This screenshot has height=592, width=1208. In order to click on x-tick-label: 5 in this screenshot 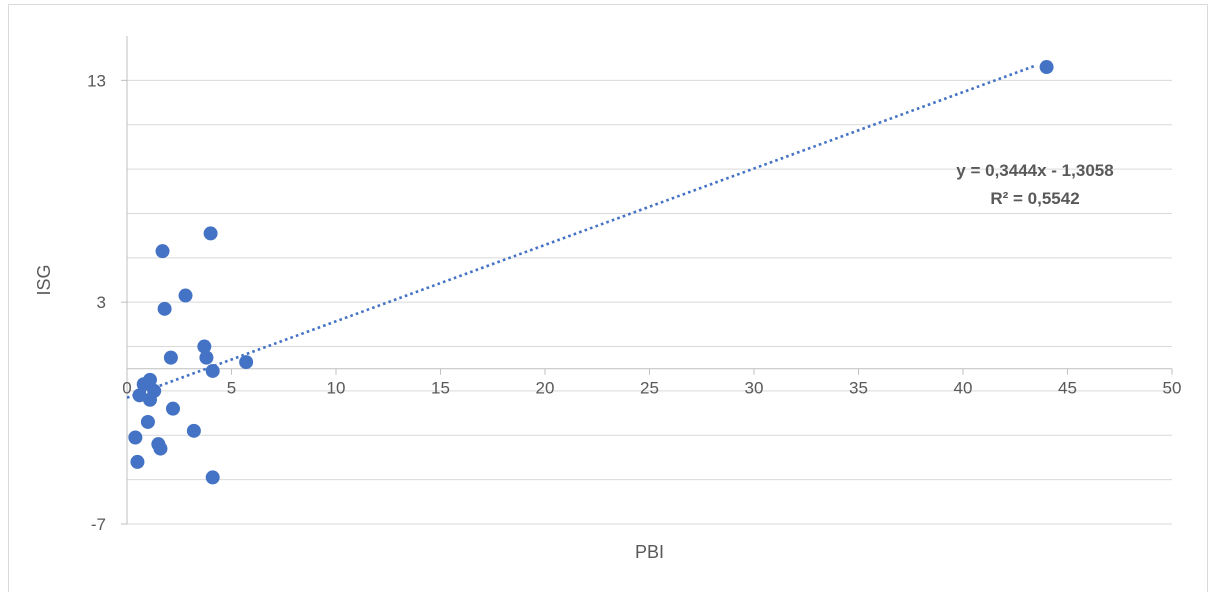, I will do `click(231, 388)`.